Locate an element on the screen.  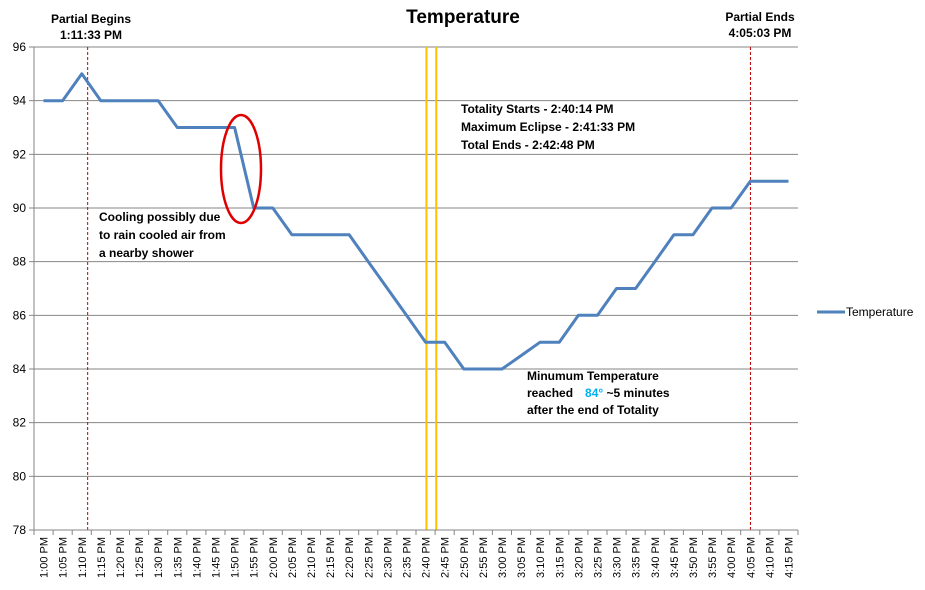
x-tick-label: 1:20 PM is located at coordinates (121, 557).